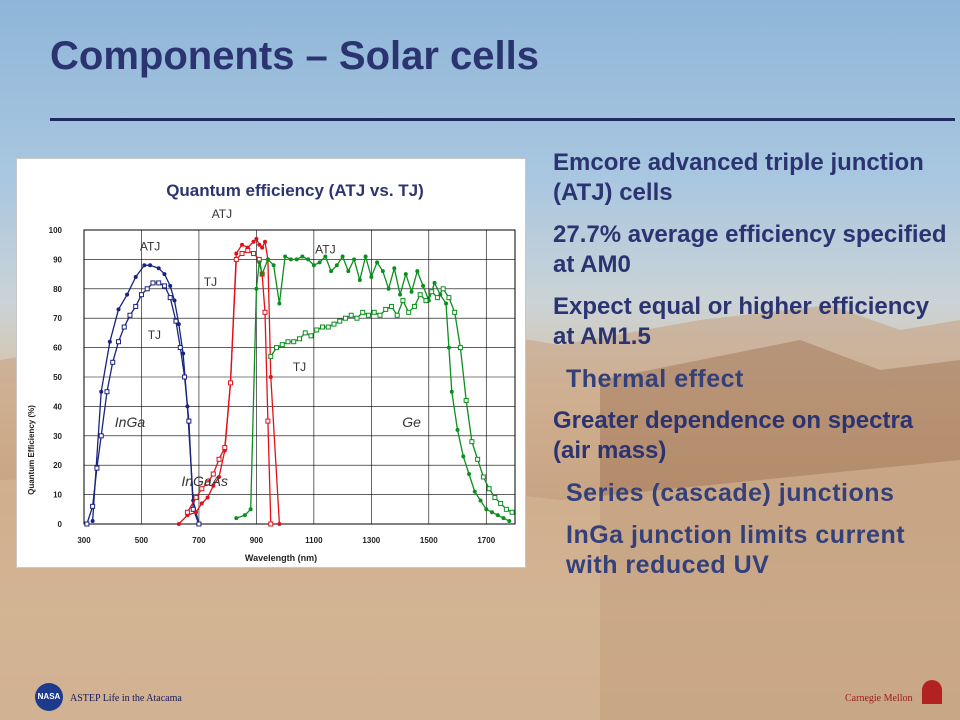 This screenshot has width=960, height=720. I want to click on x-tick-label: 1500, so click(429, 540).